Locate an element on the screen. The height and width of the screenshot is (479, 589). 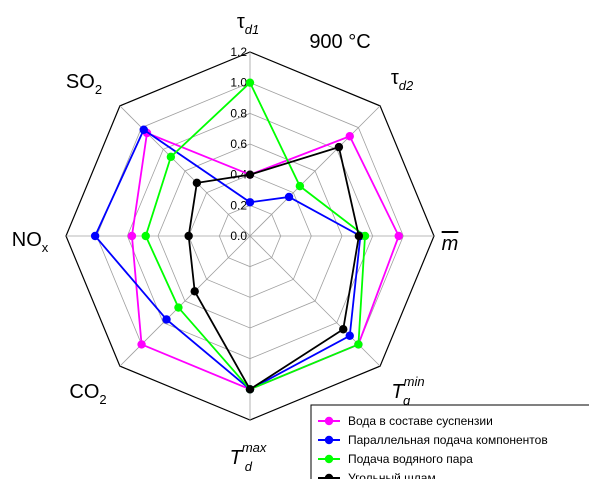
radial-tick-label: 1.2 is located at coordinates (238, 52).